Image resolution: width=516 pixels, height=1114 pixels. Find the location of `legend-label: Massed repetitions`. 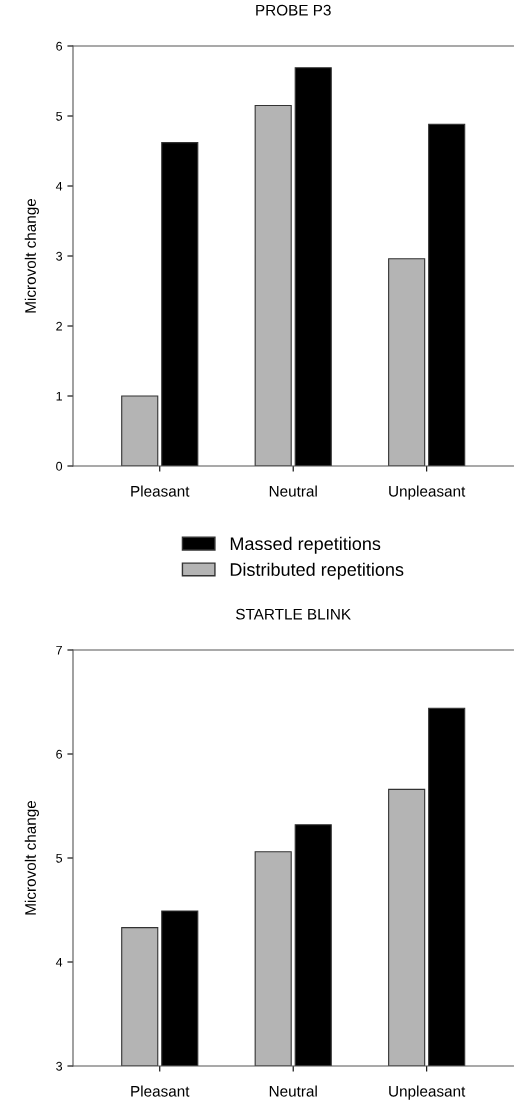

legend-label: Massed repetitions is located at coordinates (305, 545).